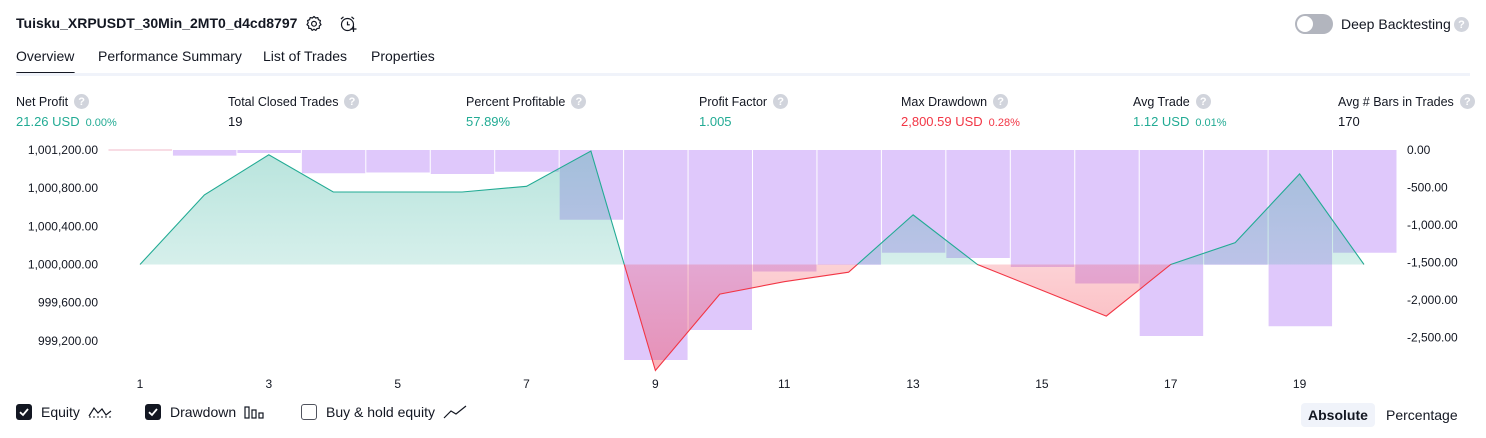  Describe the element at coordinates (1305, 24) in the screenshot. I see `toggle-knob` at that location.